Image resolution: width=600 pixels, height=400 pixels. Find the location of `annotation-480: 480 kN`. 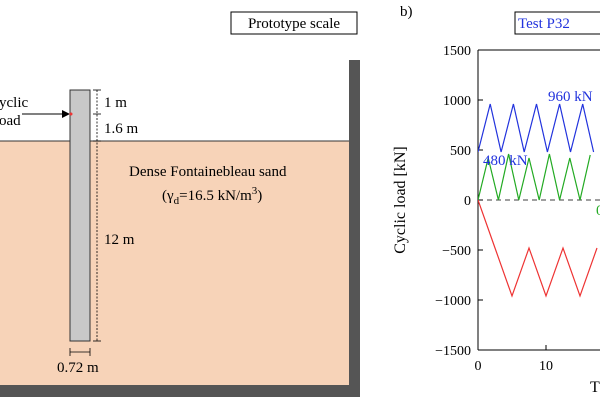

annotation-480: 480 kN is located at coordinates (505, 161).